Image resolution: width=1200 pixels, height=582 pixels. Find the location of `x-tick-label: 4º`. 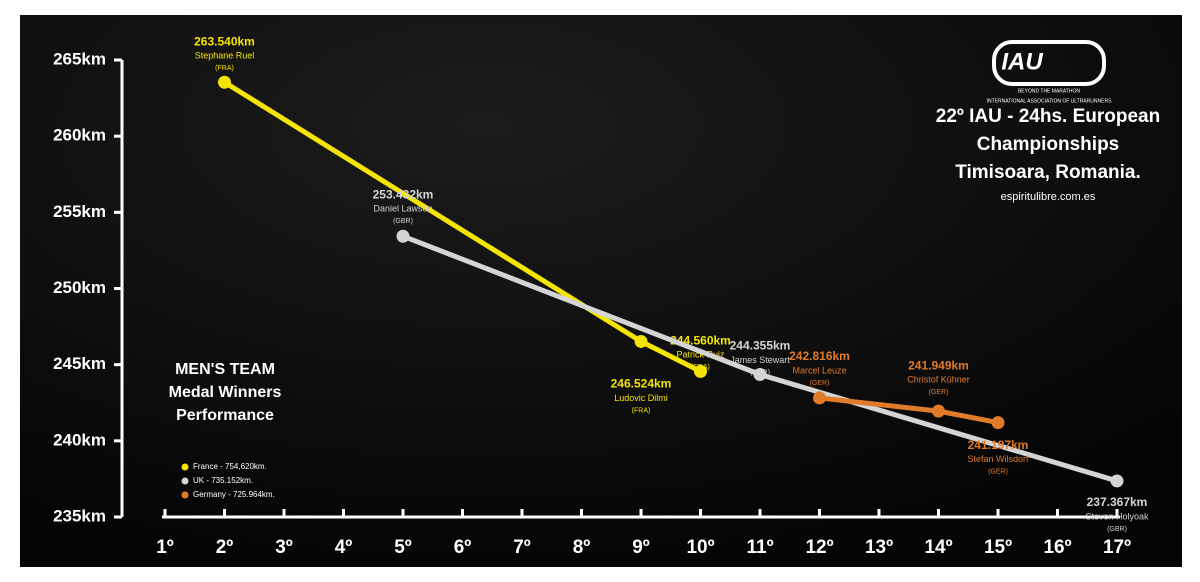

x-tick-label: 4º is located at coordinates (344, 547).